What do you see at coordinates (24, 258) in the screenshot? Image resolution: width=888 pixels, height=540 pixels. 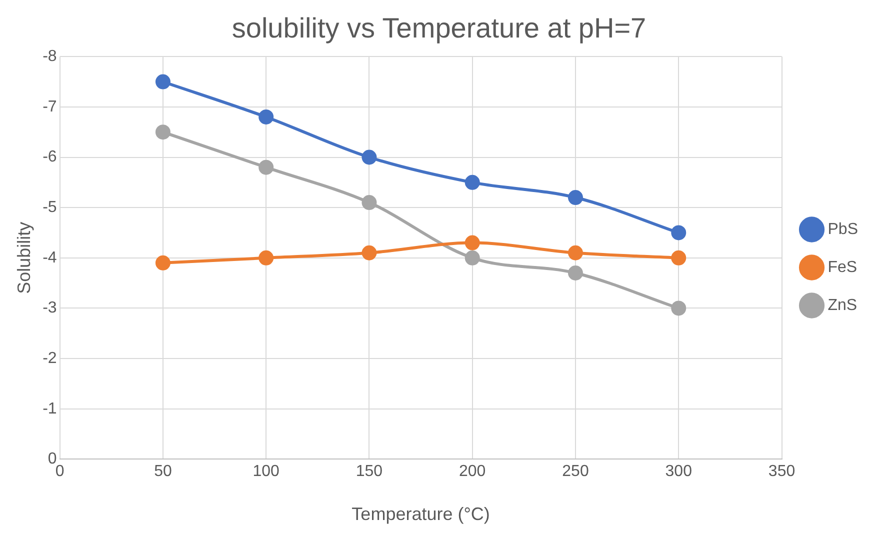 I see `y-axis-title: Solubility` at bounding box center [24, 258].